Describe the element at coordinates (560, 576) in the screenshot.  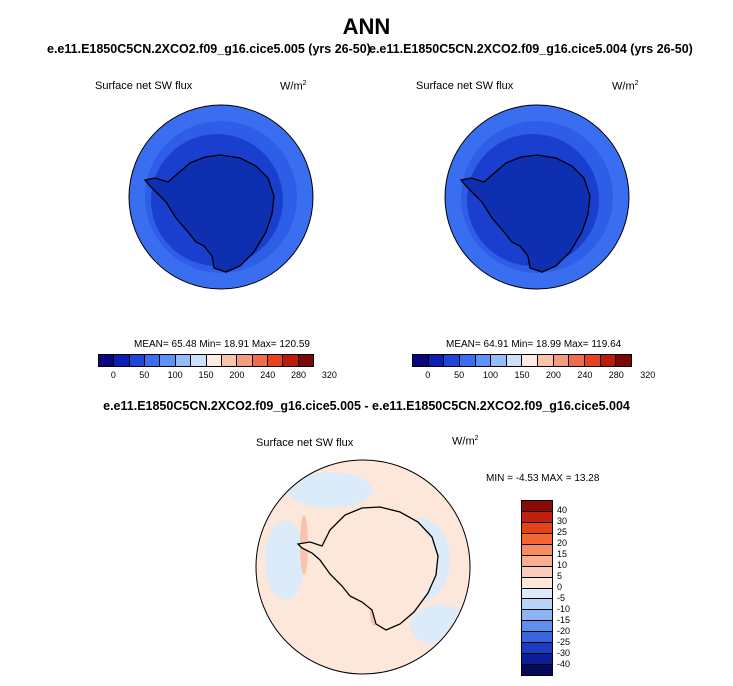
I see `colorbar-tick-label: 5` at that location.